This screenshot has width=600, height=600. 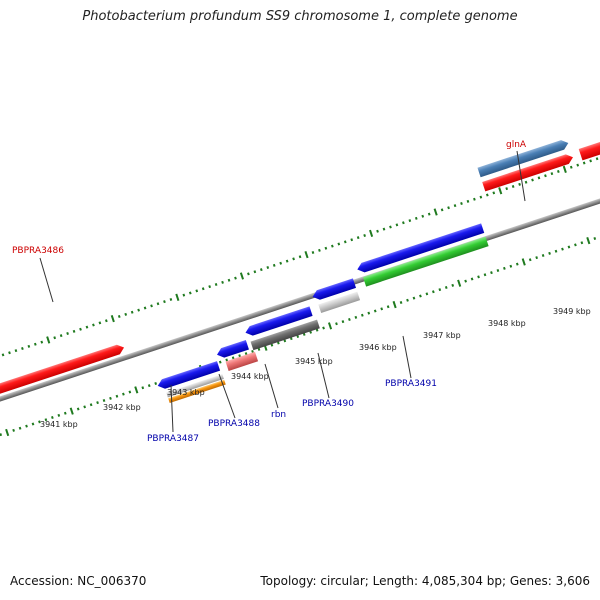 I want to click on gene-PBPRA3490, so click(x=334, y=289).